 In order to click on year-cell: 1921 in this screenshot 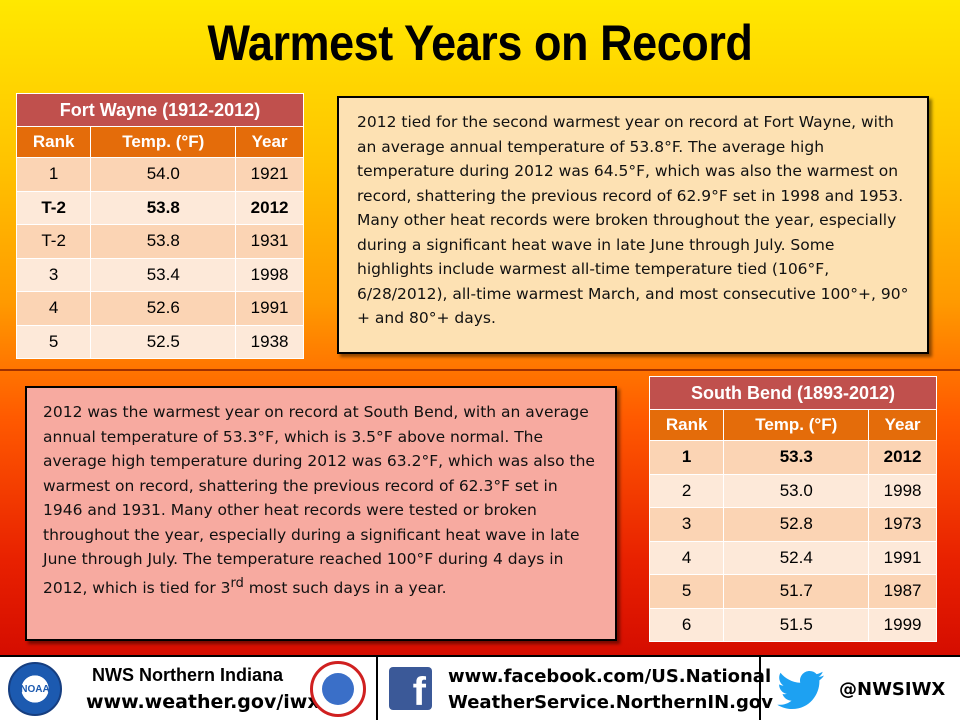, I will do `click(269, 174)`.